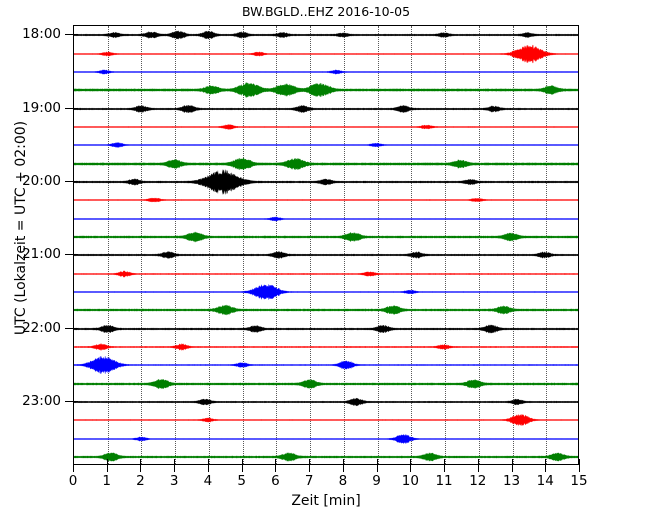 The height and width of the screenshot is (520, 650). I want to click on y-tick-mark-1900, so click(69, 108).